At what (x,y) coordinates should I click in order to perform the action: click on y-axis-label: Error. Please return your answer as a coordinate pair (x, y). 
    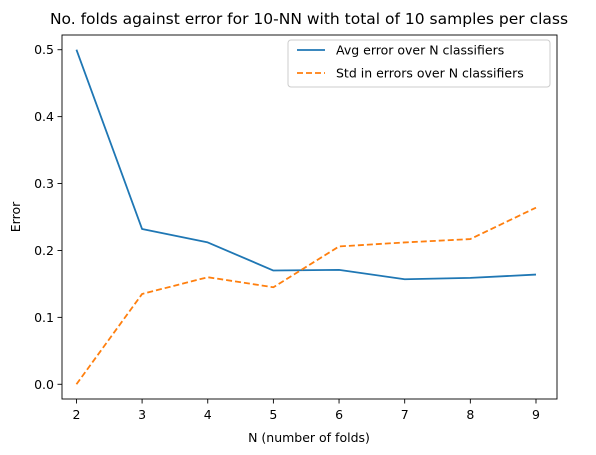
    Looking at the image, I should click on (15, 216).